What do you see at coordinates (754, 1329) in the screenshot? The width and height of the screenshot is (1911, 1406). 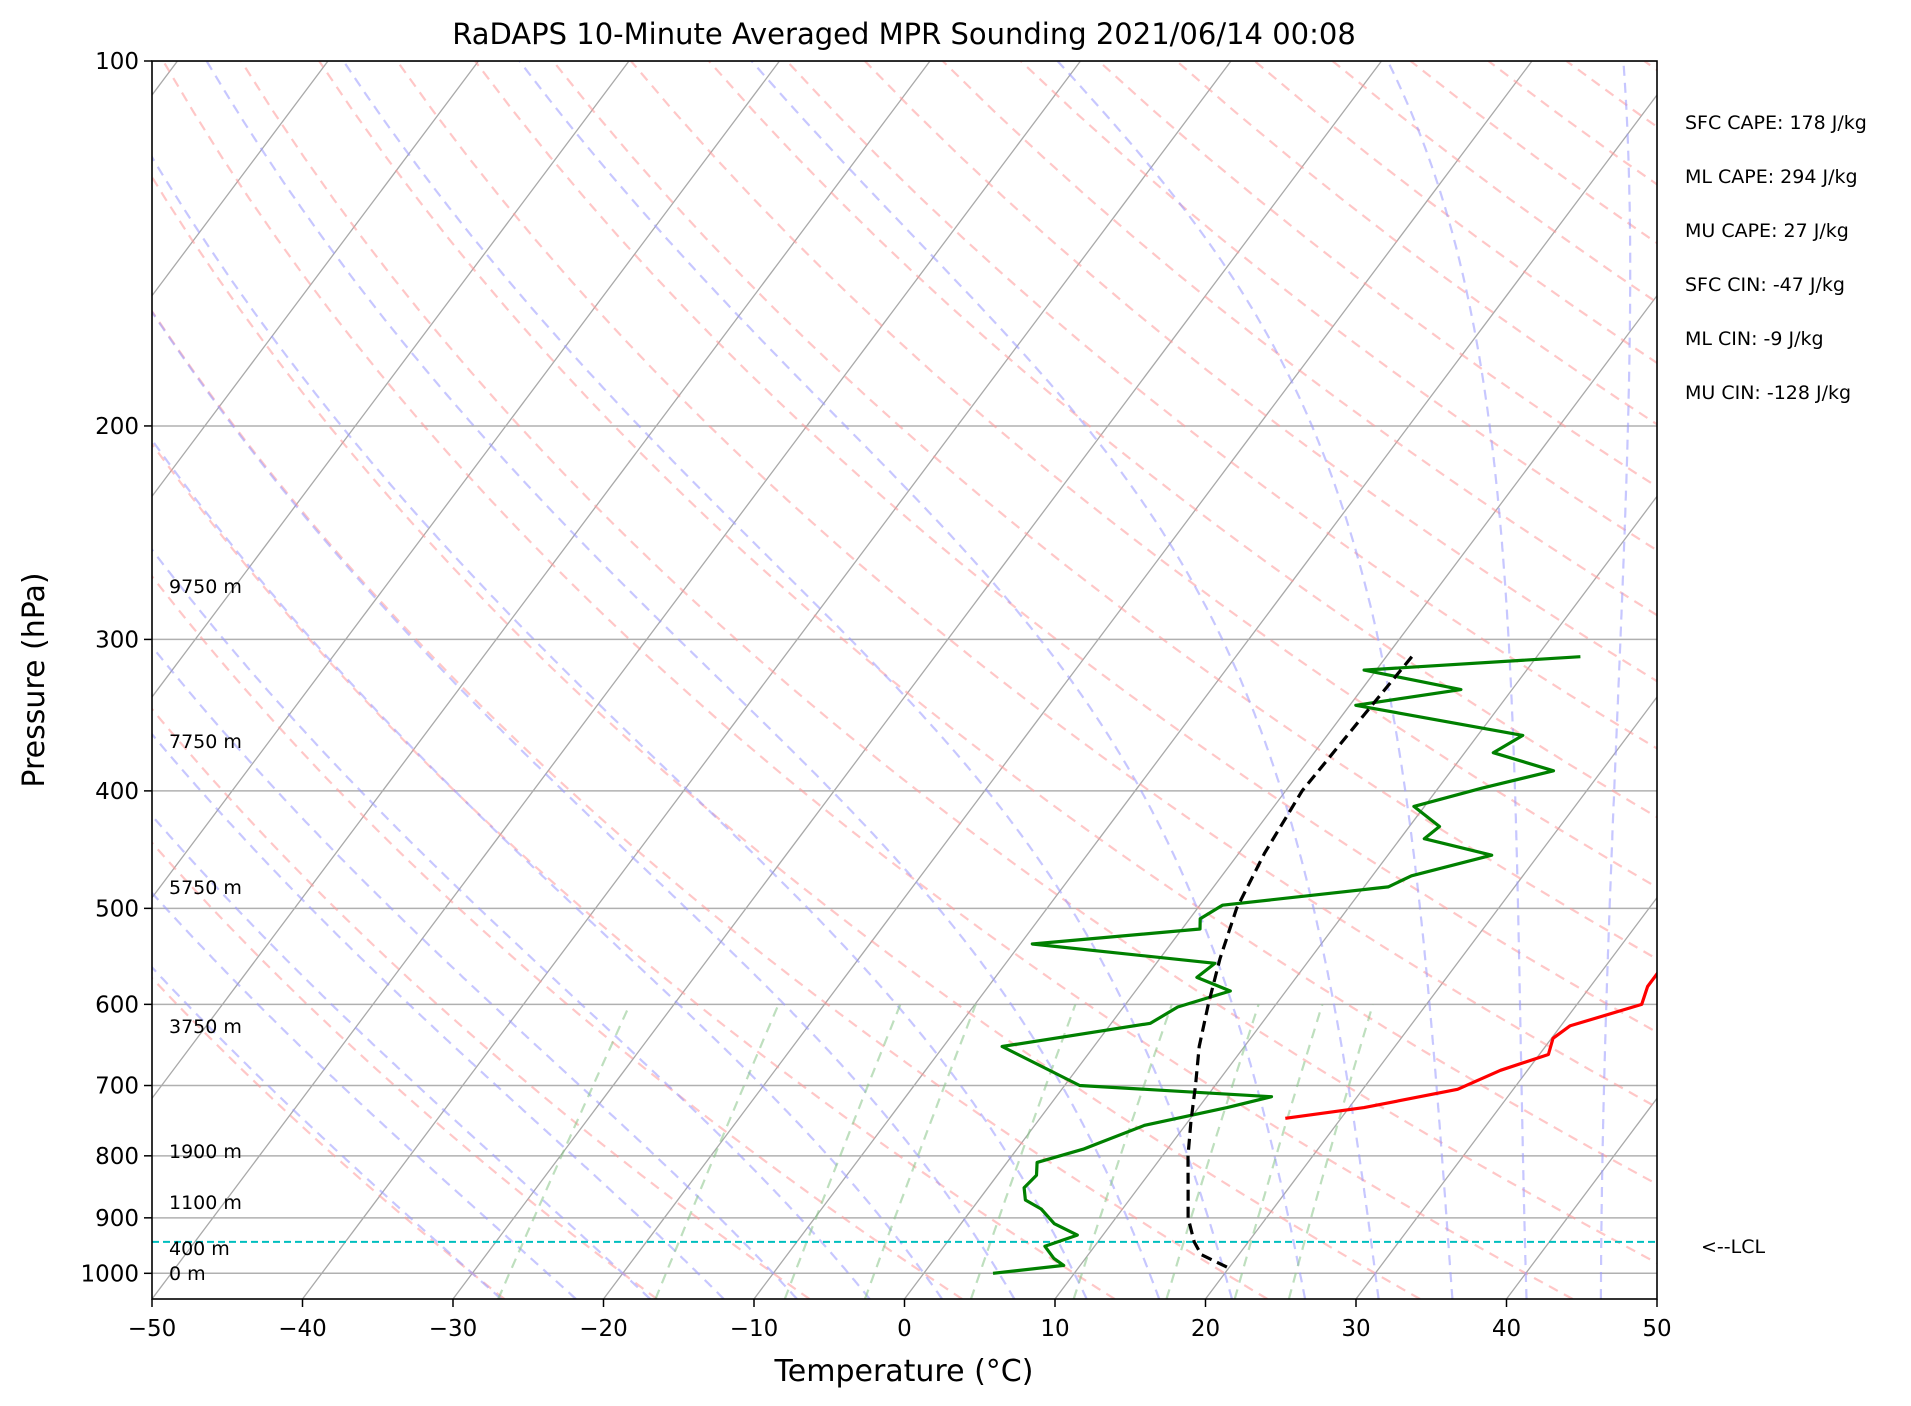 I see `x-tick-label: −10` at bounding box center [754, 1329].